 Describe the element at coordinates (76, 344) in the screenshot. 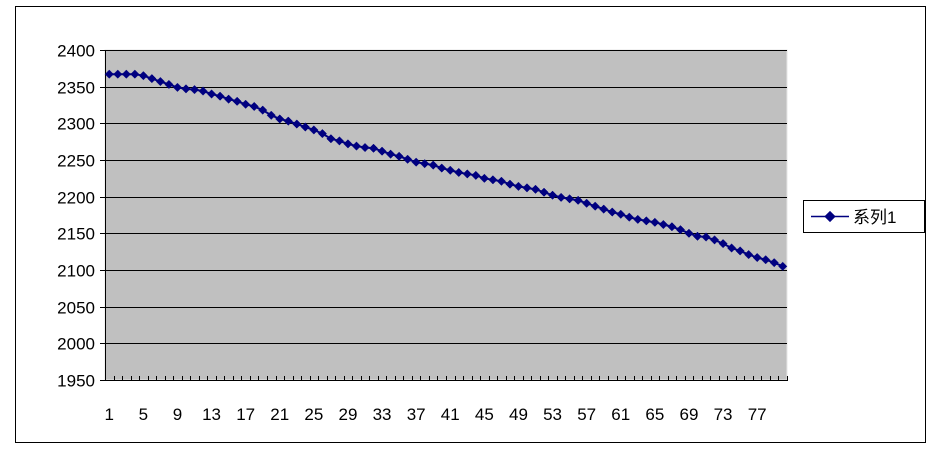

I see `y-tick-label: 2000` at that location.